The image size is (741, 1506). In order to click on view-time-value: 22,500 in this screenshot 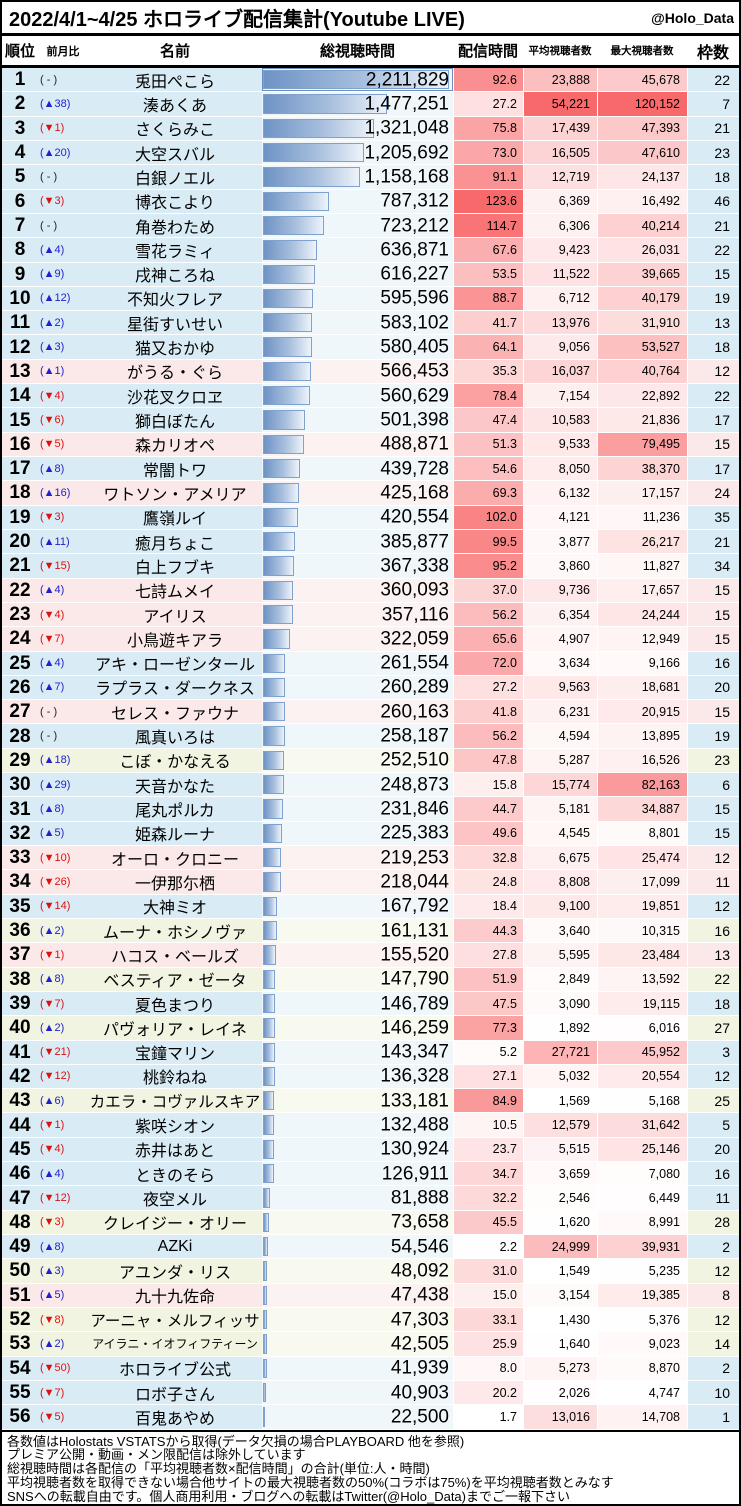, I will do `click(419, 1417)`.